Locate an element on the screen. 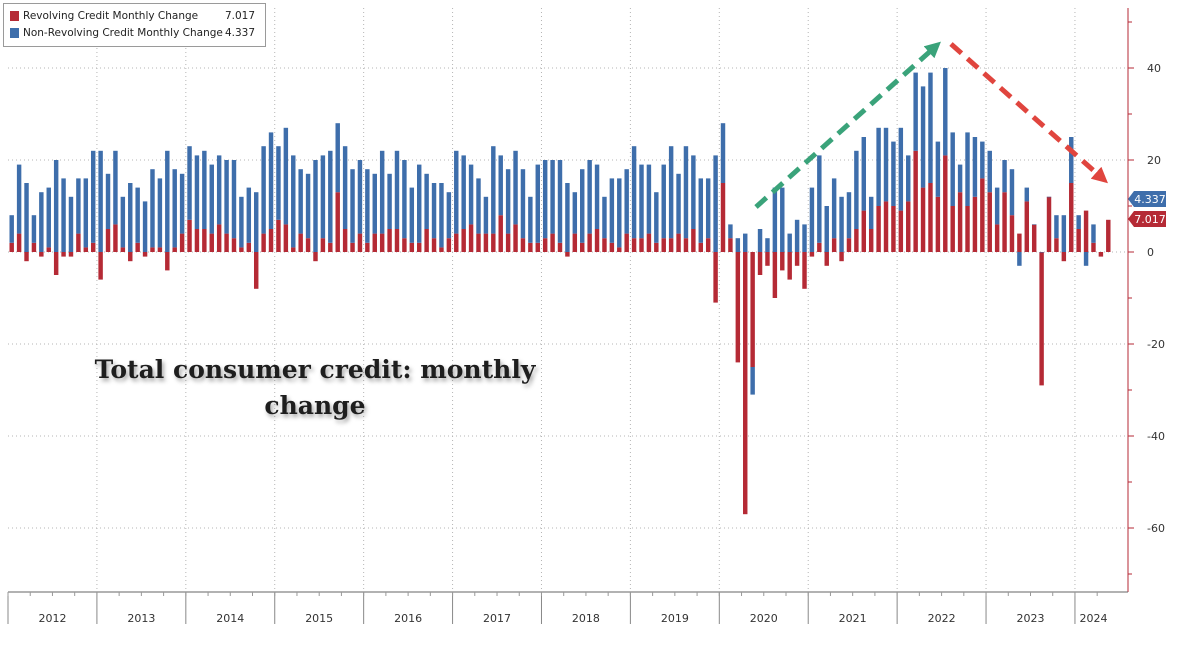 The image size is (1190, 648). trend-arrow-up is located at coordinates (847, 125).